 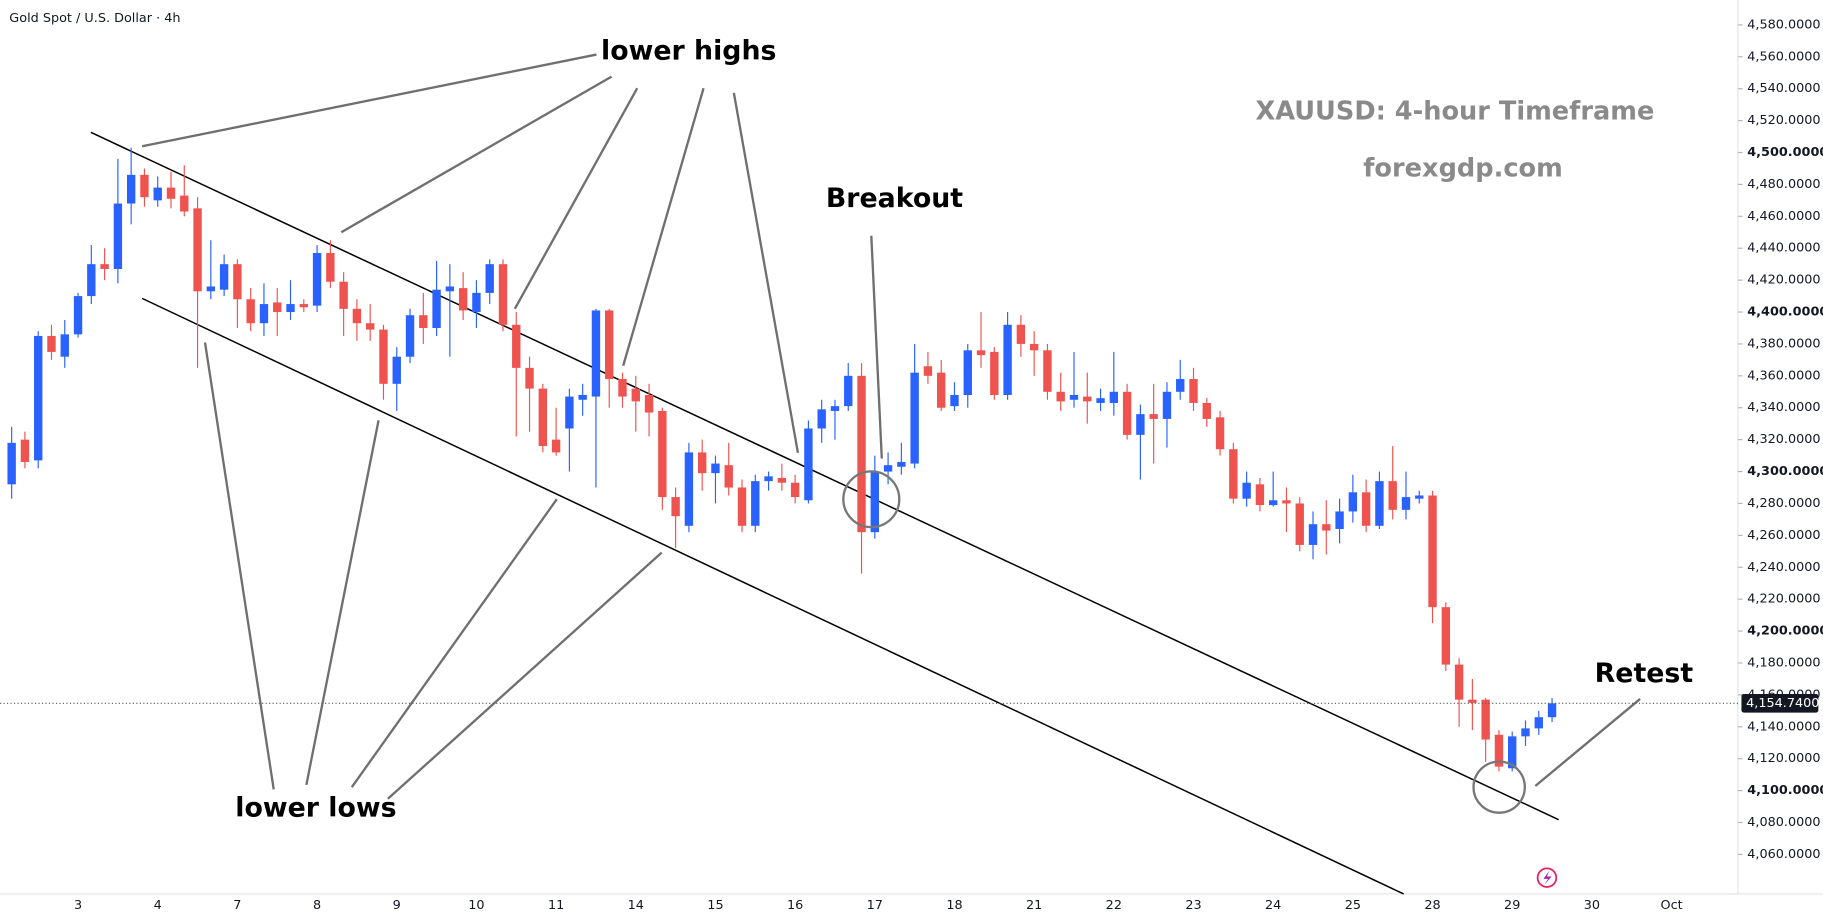 I want to click on alert-icon, so click(x=1547, y=877).